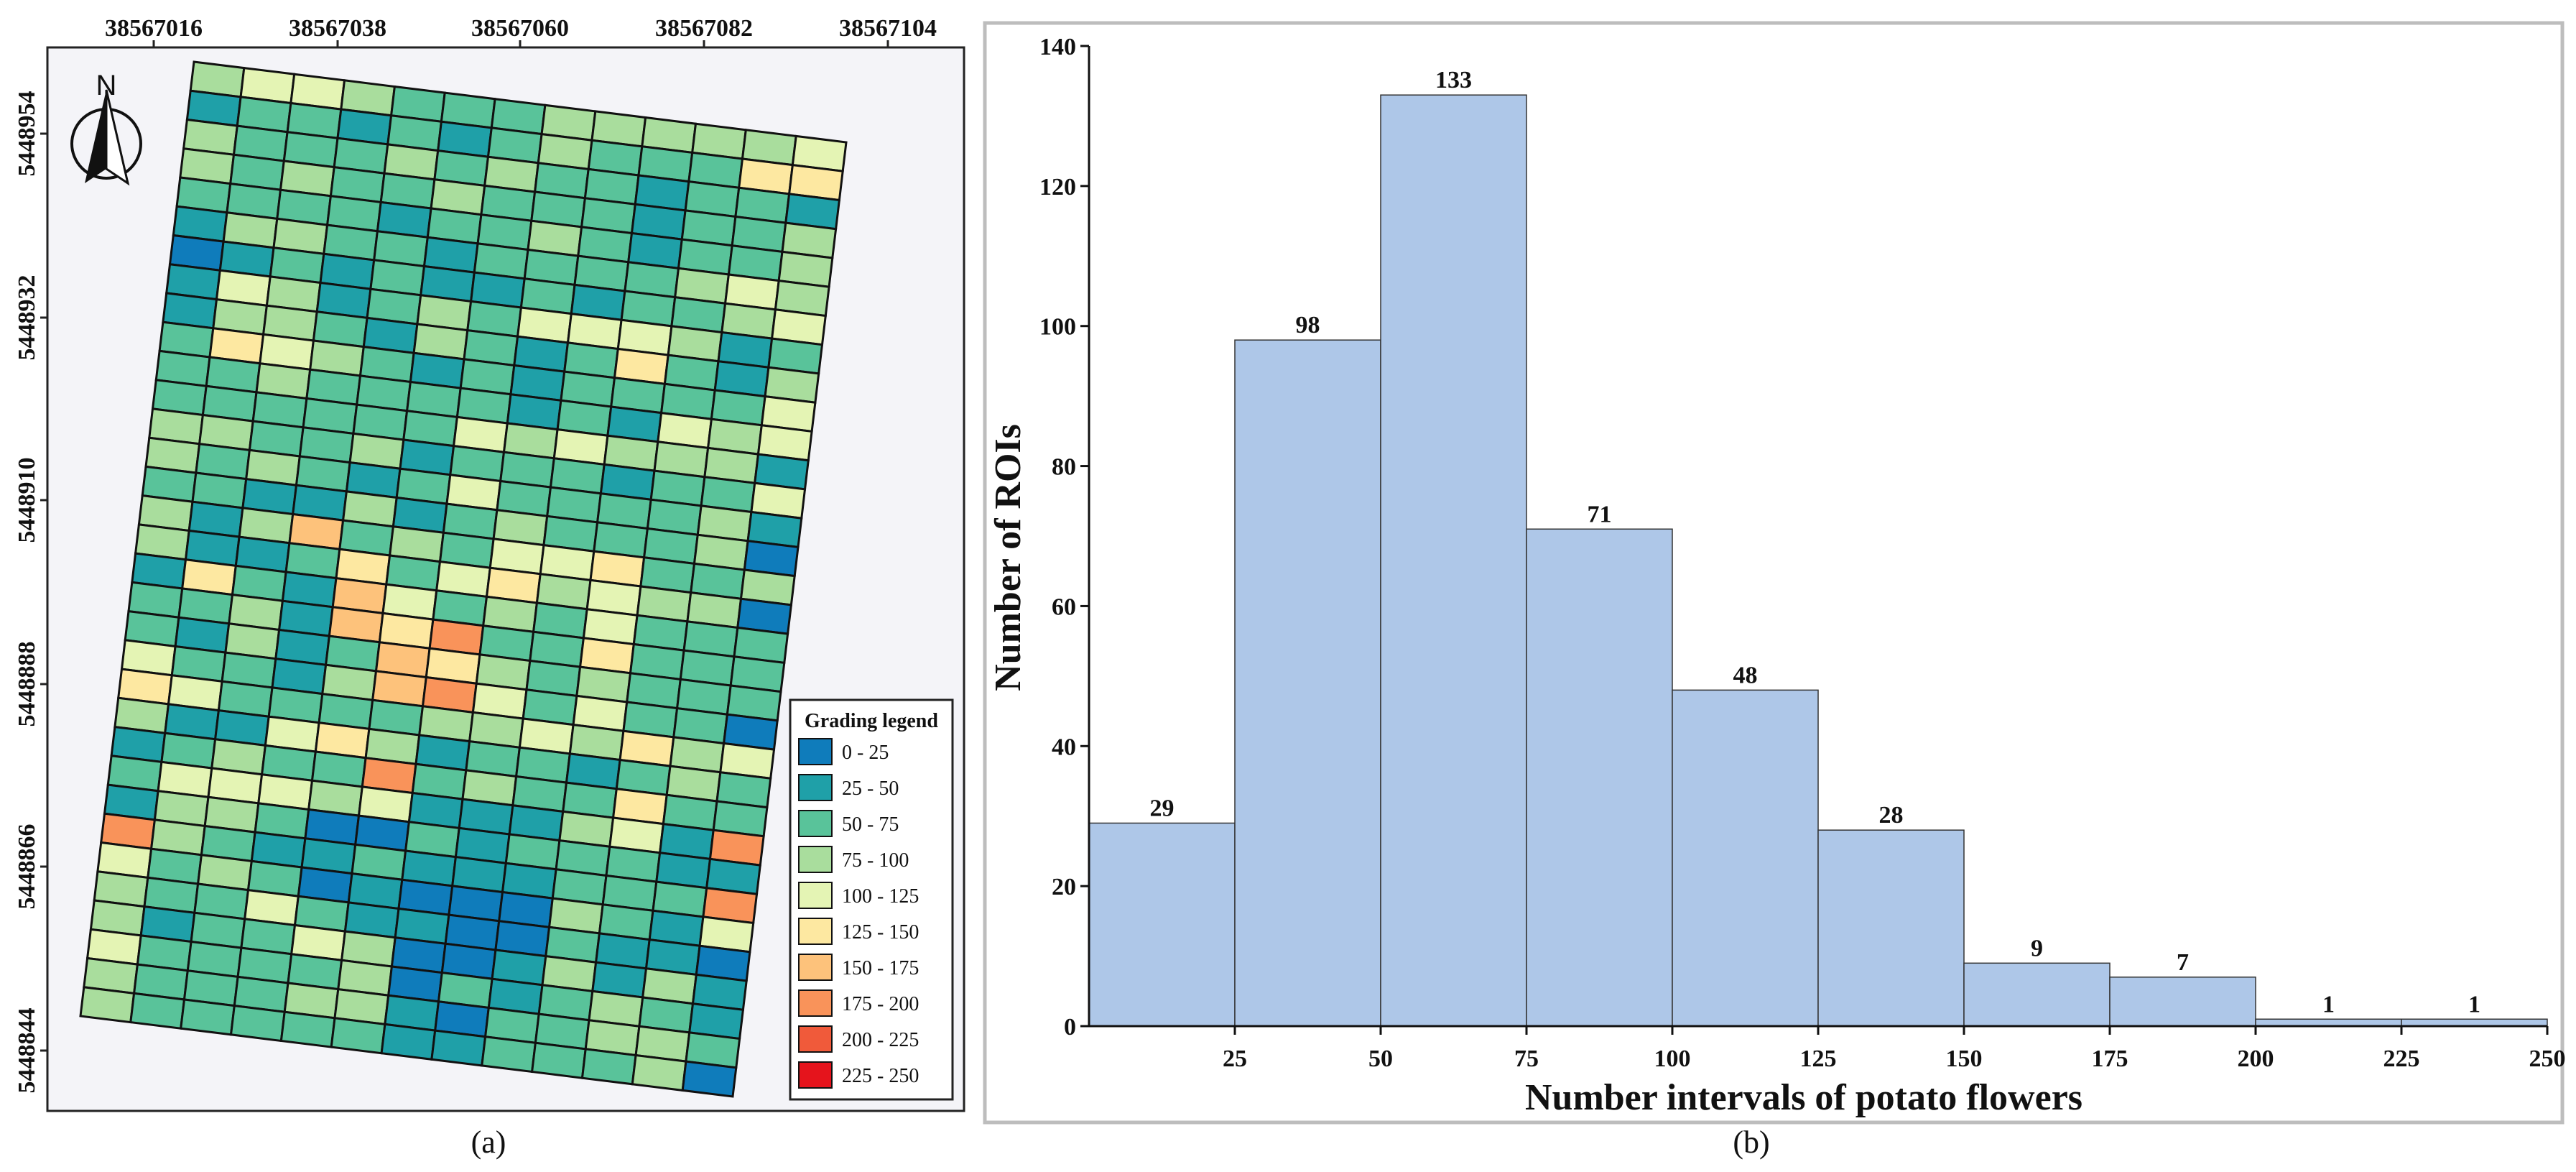 The height and width of the screenshot is (1172, 2576). What do you see at coordinates (1057, 187) in the screenshot?
I see `y-tick-label: 120` at bounding box center [1057, 187].